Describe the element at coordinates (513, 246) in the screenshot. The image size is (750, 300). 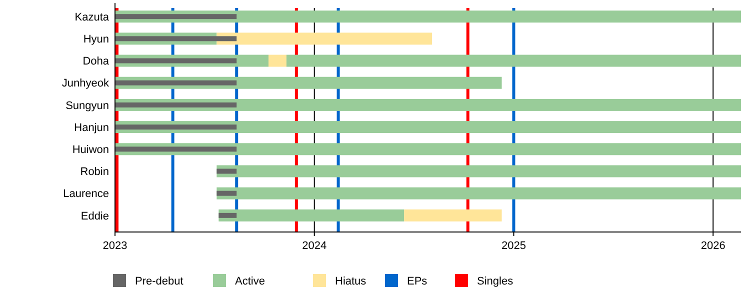
I see `x-tick-label: 2025` at that location.